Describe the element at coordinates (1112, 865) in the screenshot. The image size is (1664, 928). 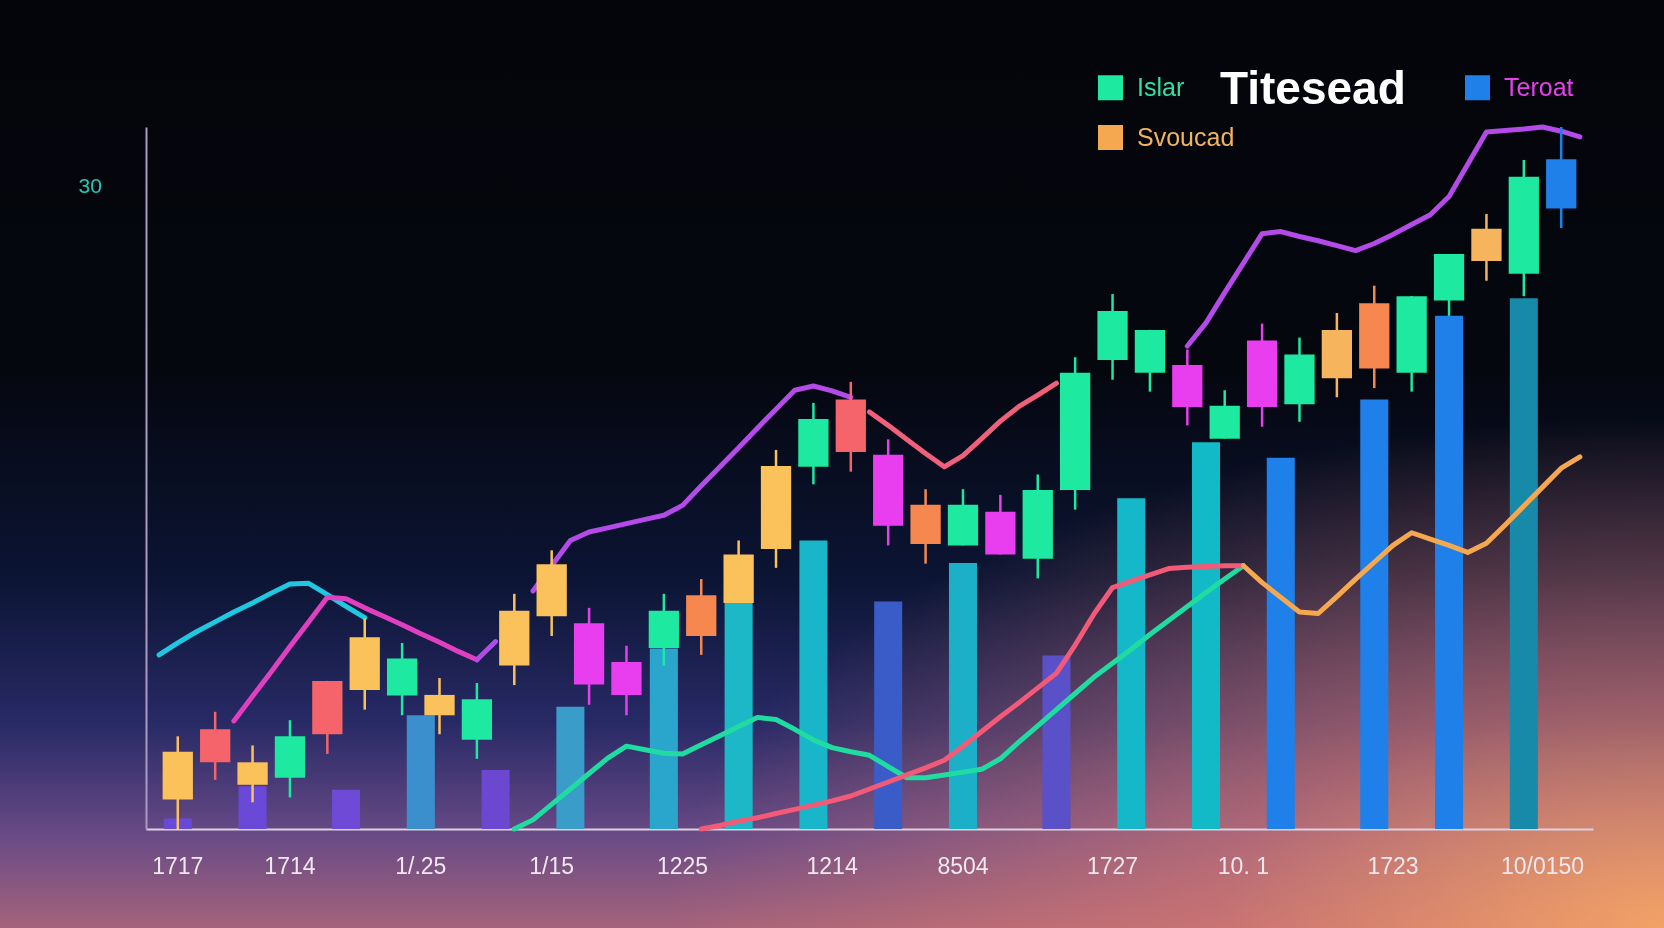
I see `x-tick-label: 1727` at that location.